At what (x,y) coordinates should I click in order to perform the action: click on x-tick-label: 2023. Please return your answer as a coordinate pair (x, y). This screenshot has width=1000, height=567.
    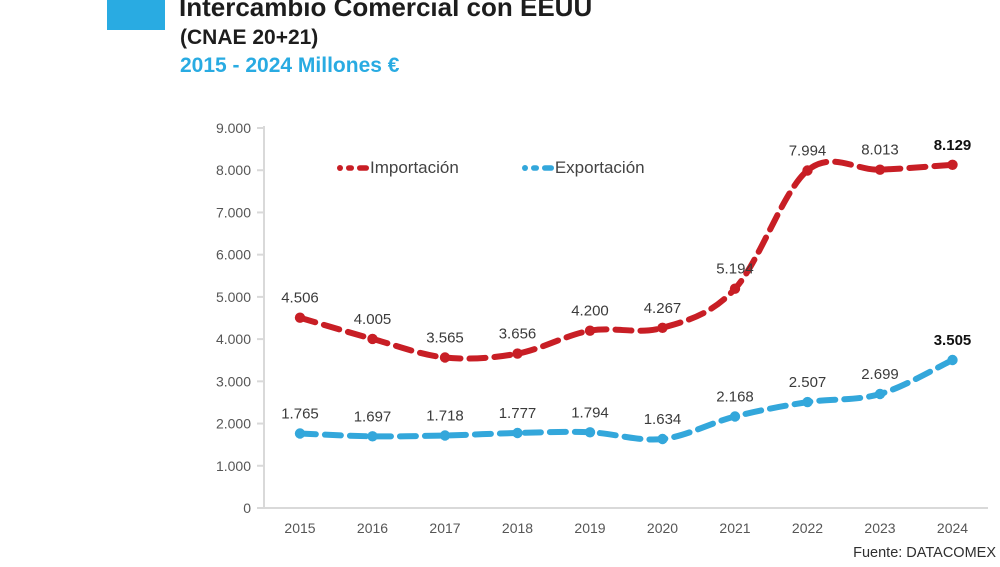
    Looking at the image, I should click on (879, 528).